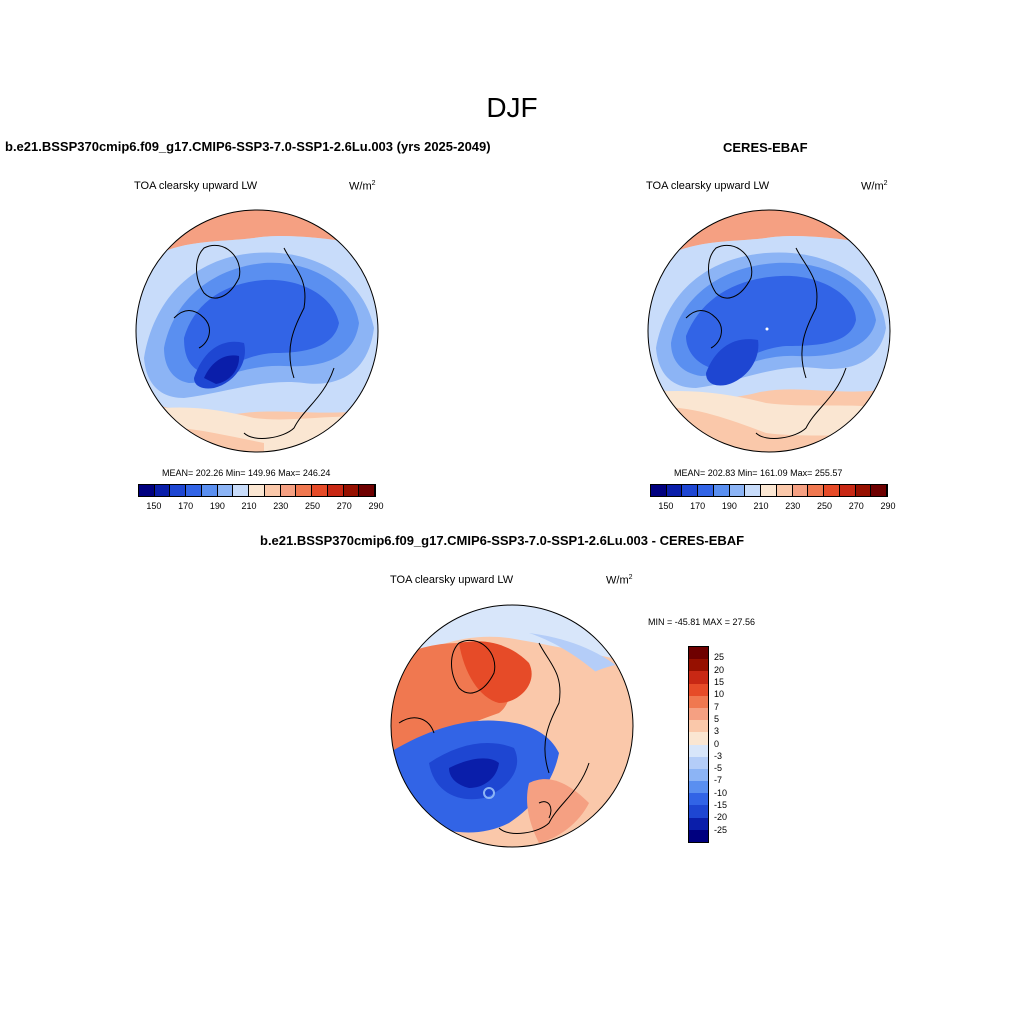 This screenshot has height=1024, width=1024. I want to click on figure-title: DJF, so click(512, 107).